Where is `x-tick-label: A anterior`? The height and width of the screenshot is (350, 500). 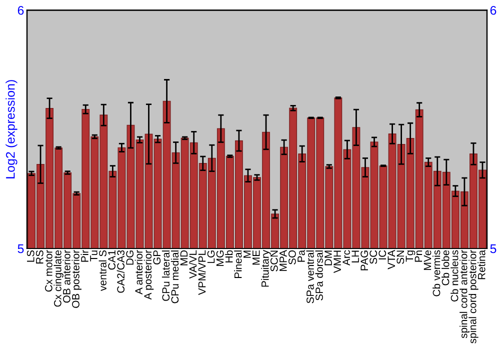 x-tick-label: A anterior is located at coordinates (138, 272).